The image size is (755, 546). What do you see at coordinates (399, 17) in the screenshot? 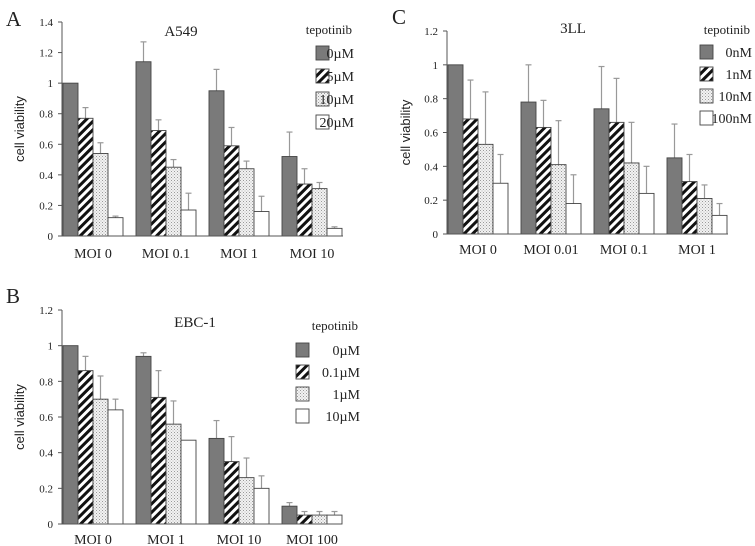
I see `panel-label-c: C` at bounding box center [399, 17].